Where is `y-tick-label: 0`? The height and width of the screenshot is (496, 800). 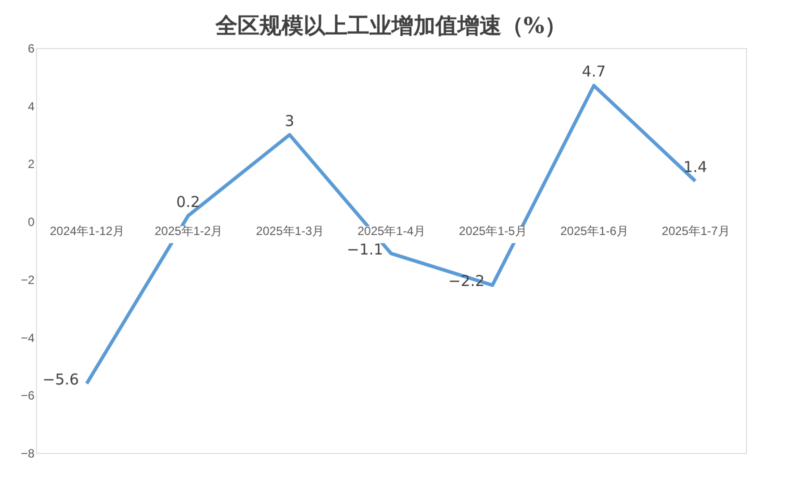
y-tick-label: 0 is located at coordinates (31, 222).